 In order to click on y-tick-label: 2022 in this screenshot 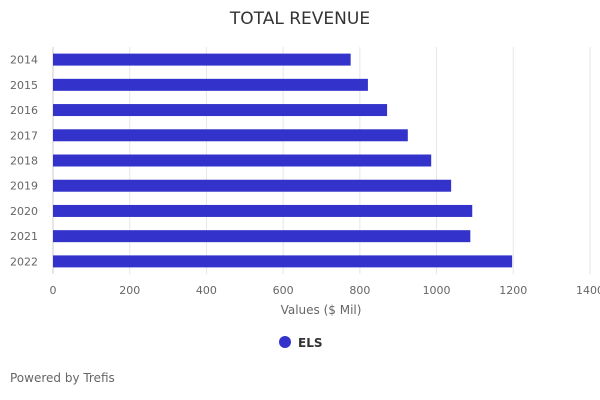, I will do `click(24, 261)`.